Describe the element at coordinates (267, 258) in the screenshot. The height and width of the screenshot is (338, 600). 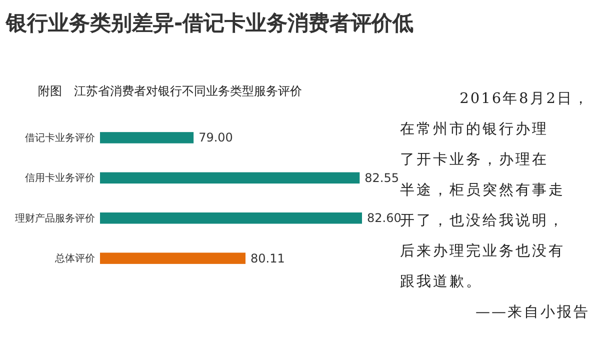
I see `data-label: 80.11` at that location.